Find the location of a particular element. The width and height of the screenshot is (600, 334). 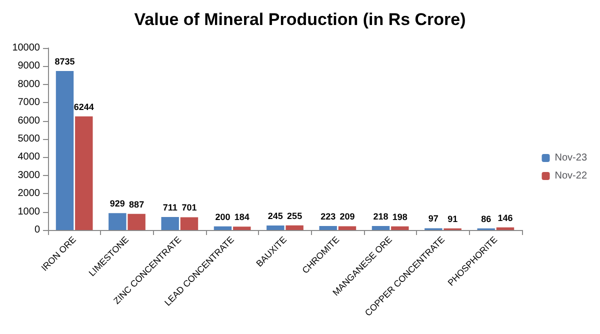

data-label: 146 is located at coordinates (505, 217).